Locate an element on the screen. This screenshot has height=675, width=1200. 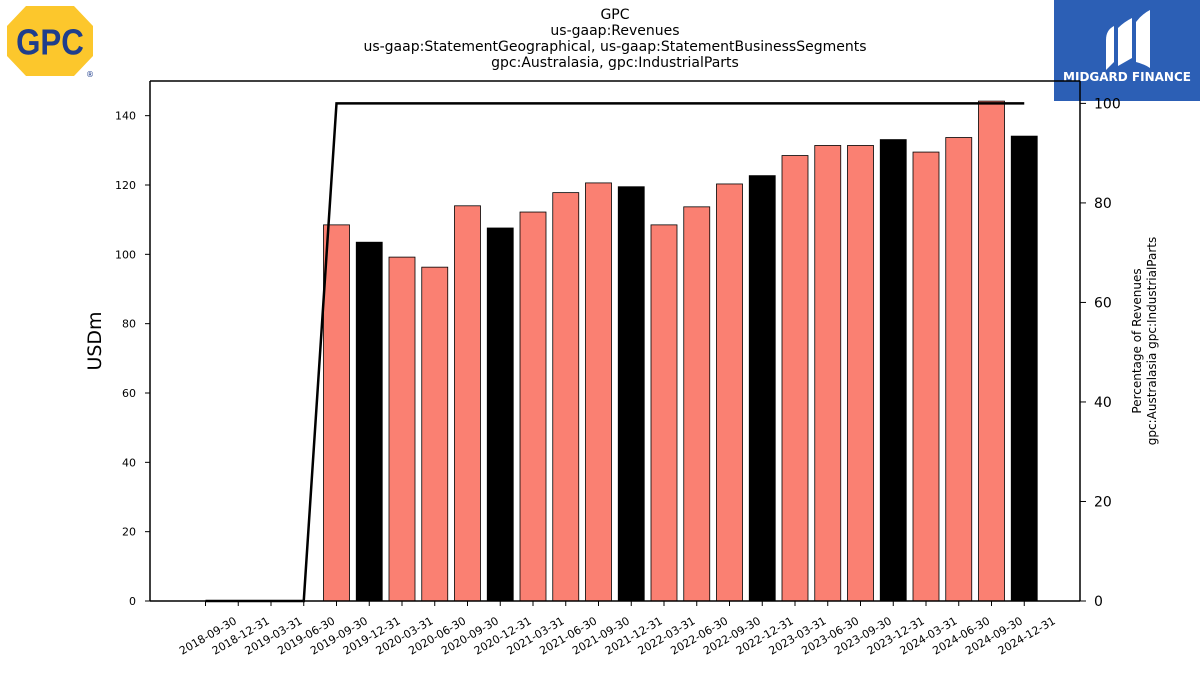
y2-axis-label-line2: gpc:Australasia gpc:IndustrialParts is located at coordinates (1152, 341).